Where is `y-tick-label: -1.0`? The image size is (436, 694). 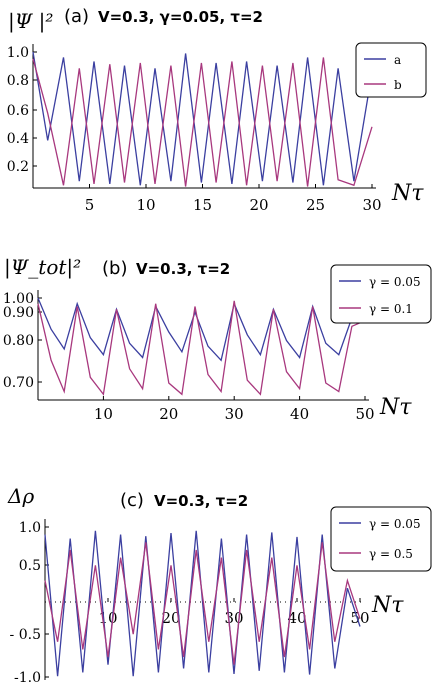 y-tick-label: -1.0 is located at coordinates (27, 678).